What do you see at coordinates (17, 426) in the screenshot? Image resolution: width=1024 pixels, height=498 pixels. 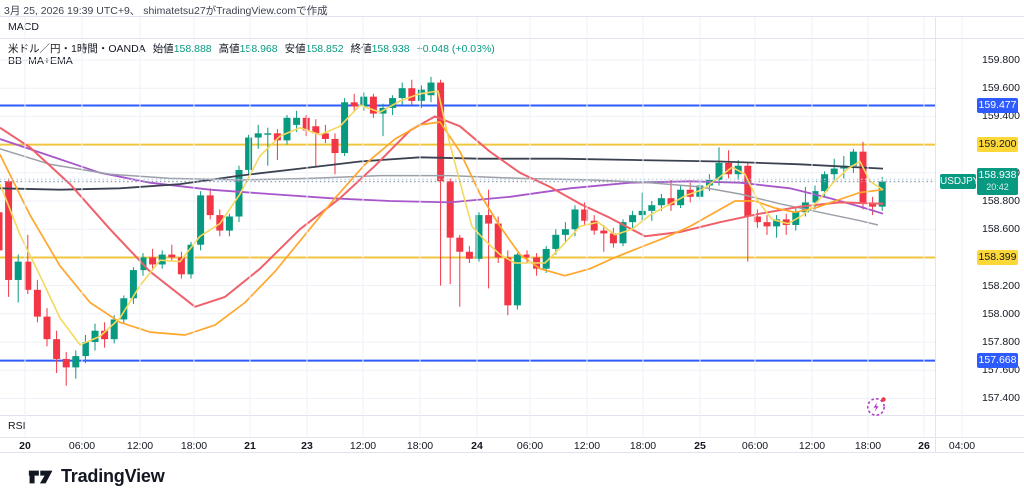 I see `rsi-pane-label: RSI` at bounding box center [17, 426].